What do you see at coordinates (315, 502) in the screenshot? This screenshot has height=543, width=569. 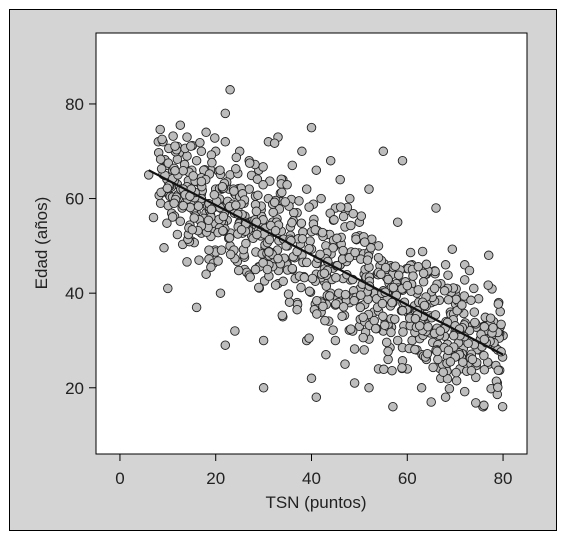 I see `x-axis-title: TSN (puntos)` at bounding box center [315, 502].